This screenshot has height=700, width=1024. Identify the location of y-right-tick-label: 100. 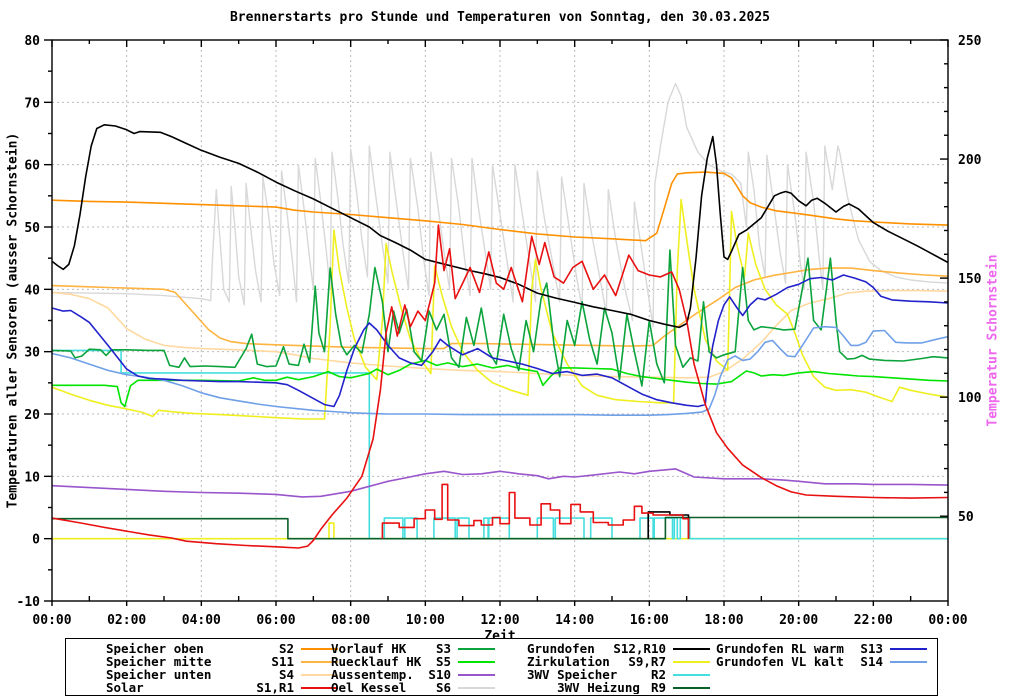
(970, 398).